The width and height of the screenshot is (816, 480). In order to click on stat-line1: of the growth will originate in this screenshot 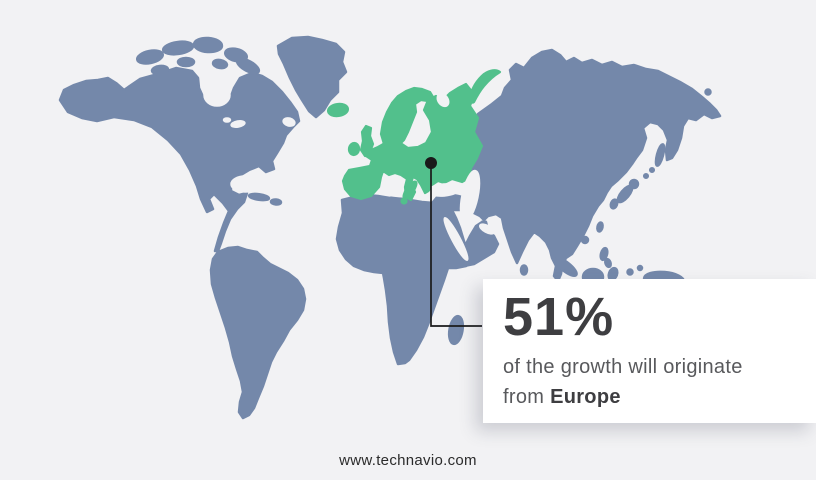, I will do `click(623, 367)`.